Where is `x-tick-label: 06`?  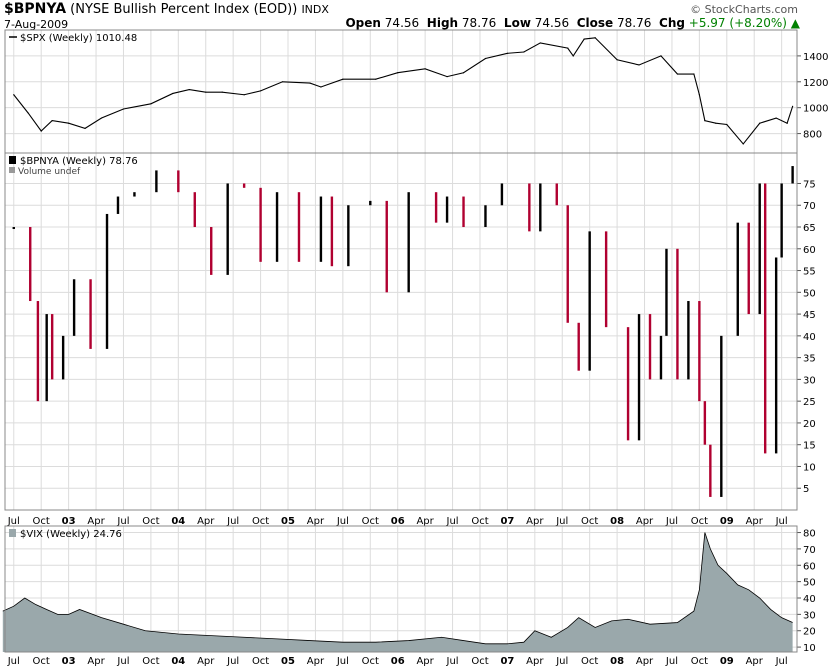 x-tick-label: 06 is located at coordinates (398, 661).